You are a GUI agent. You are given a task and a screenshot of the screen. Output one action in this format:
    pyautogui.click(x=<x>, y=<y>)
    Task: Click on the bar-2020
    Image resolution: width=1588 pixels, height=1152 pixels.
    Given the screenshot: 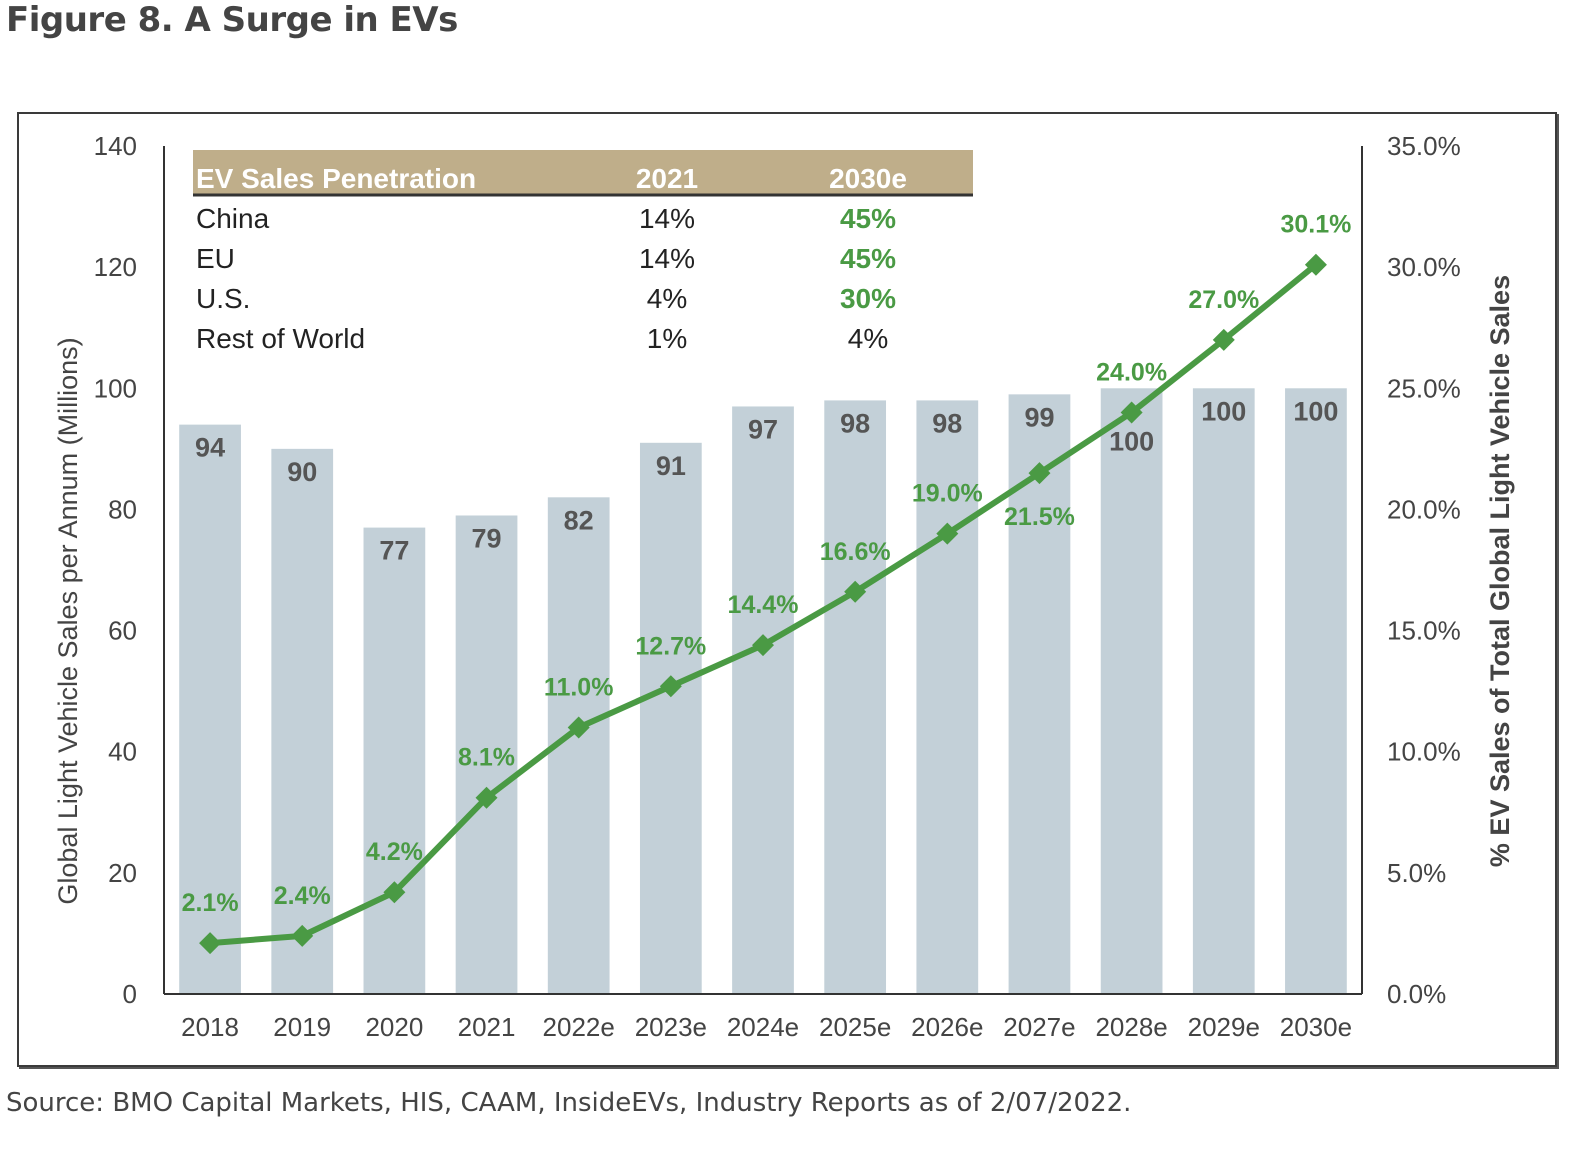 What is the action you would take?
    pyautogui.click(x=394, y=760)
    